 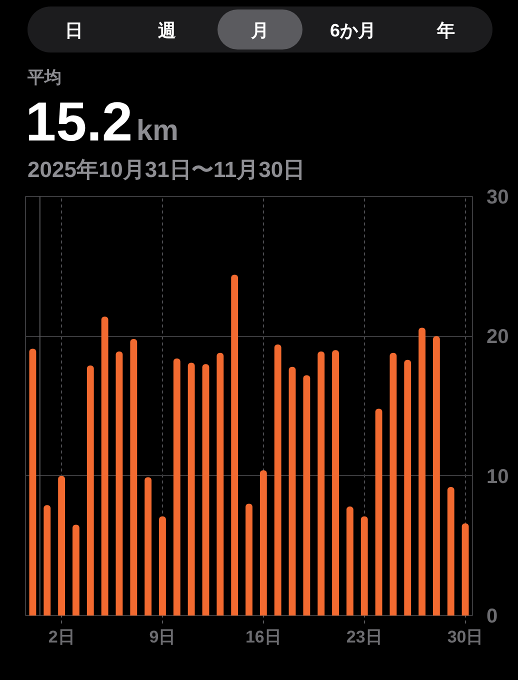 I want to click on x-tick-label: 30日, so click(x=465, y=637).